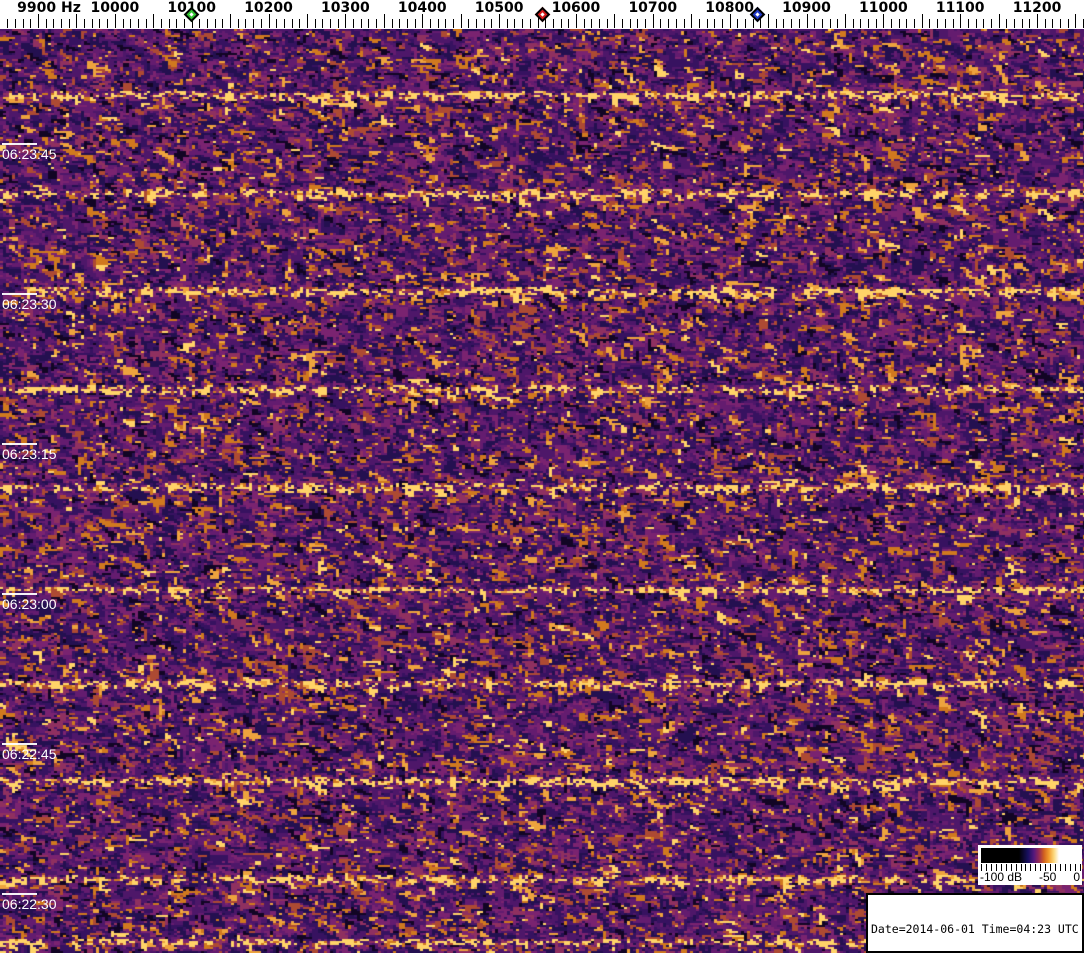 This screenshot has height=953, width=1084. What do you see at coordinates (268, 8) in the screenshot?
I see `ruler-freq-label: 10200` at bounding box center [268, 8].